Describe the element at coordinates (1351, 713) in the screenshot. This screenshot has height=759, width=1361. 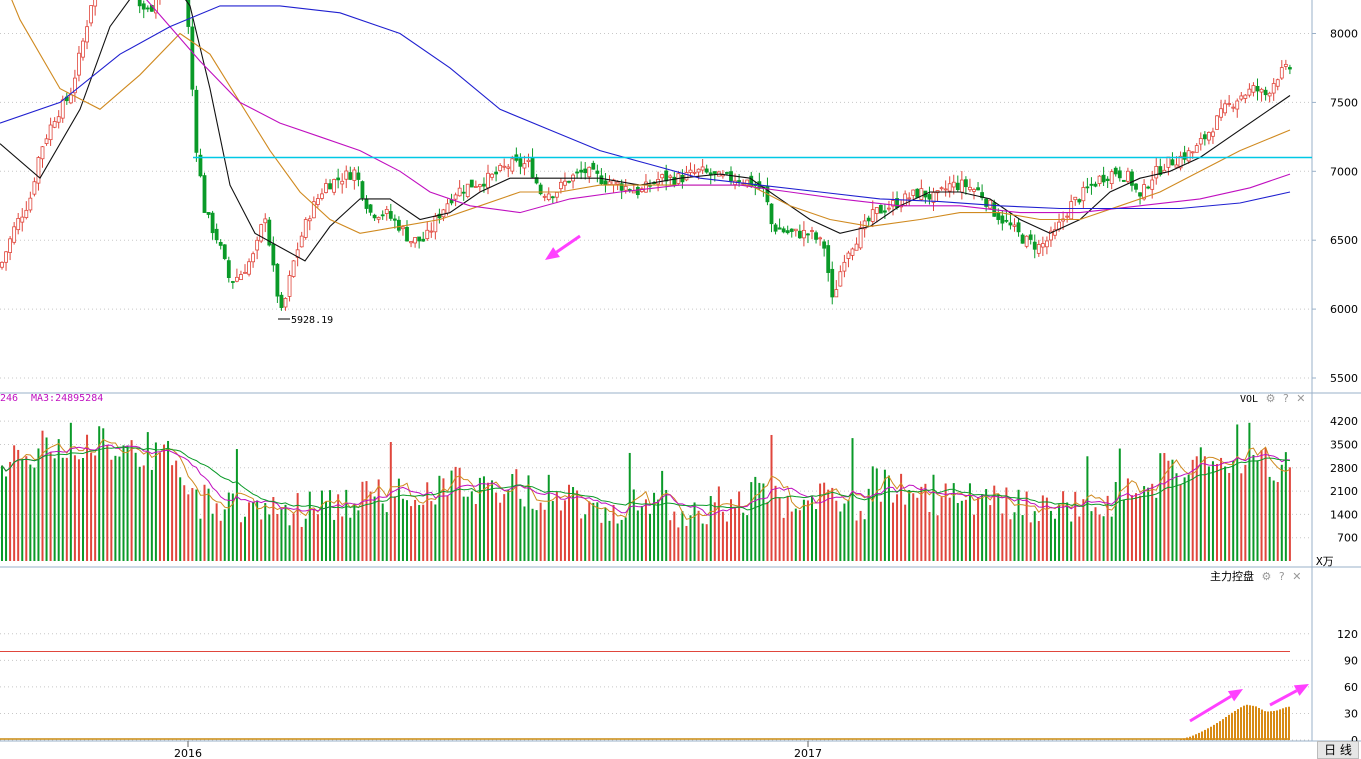
I see `indicator-tick-label: 30` at that location.